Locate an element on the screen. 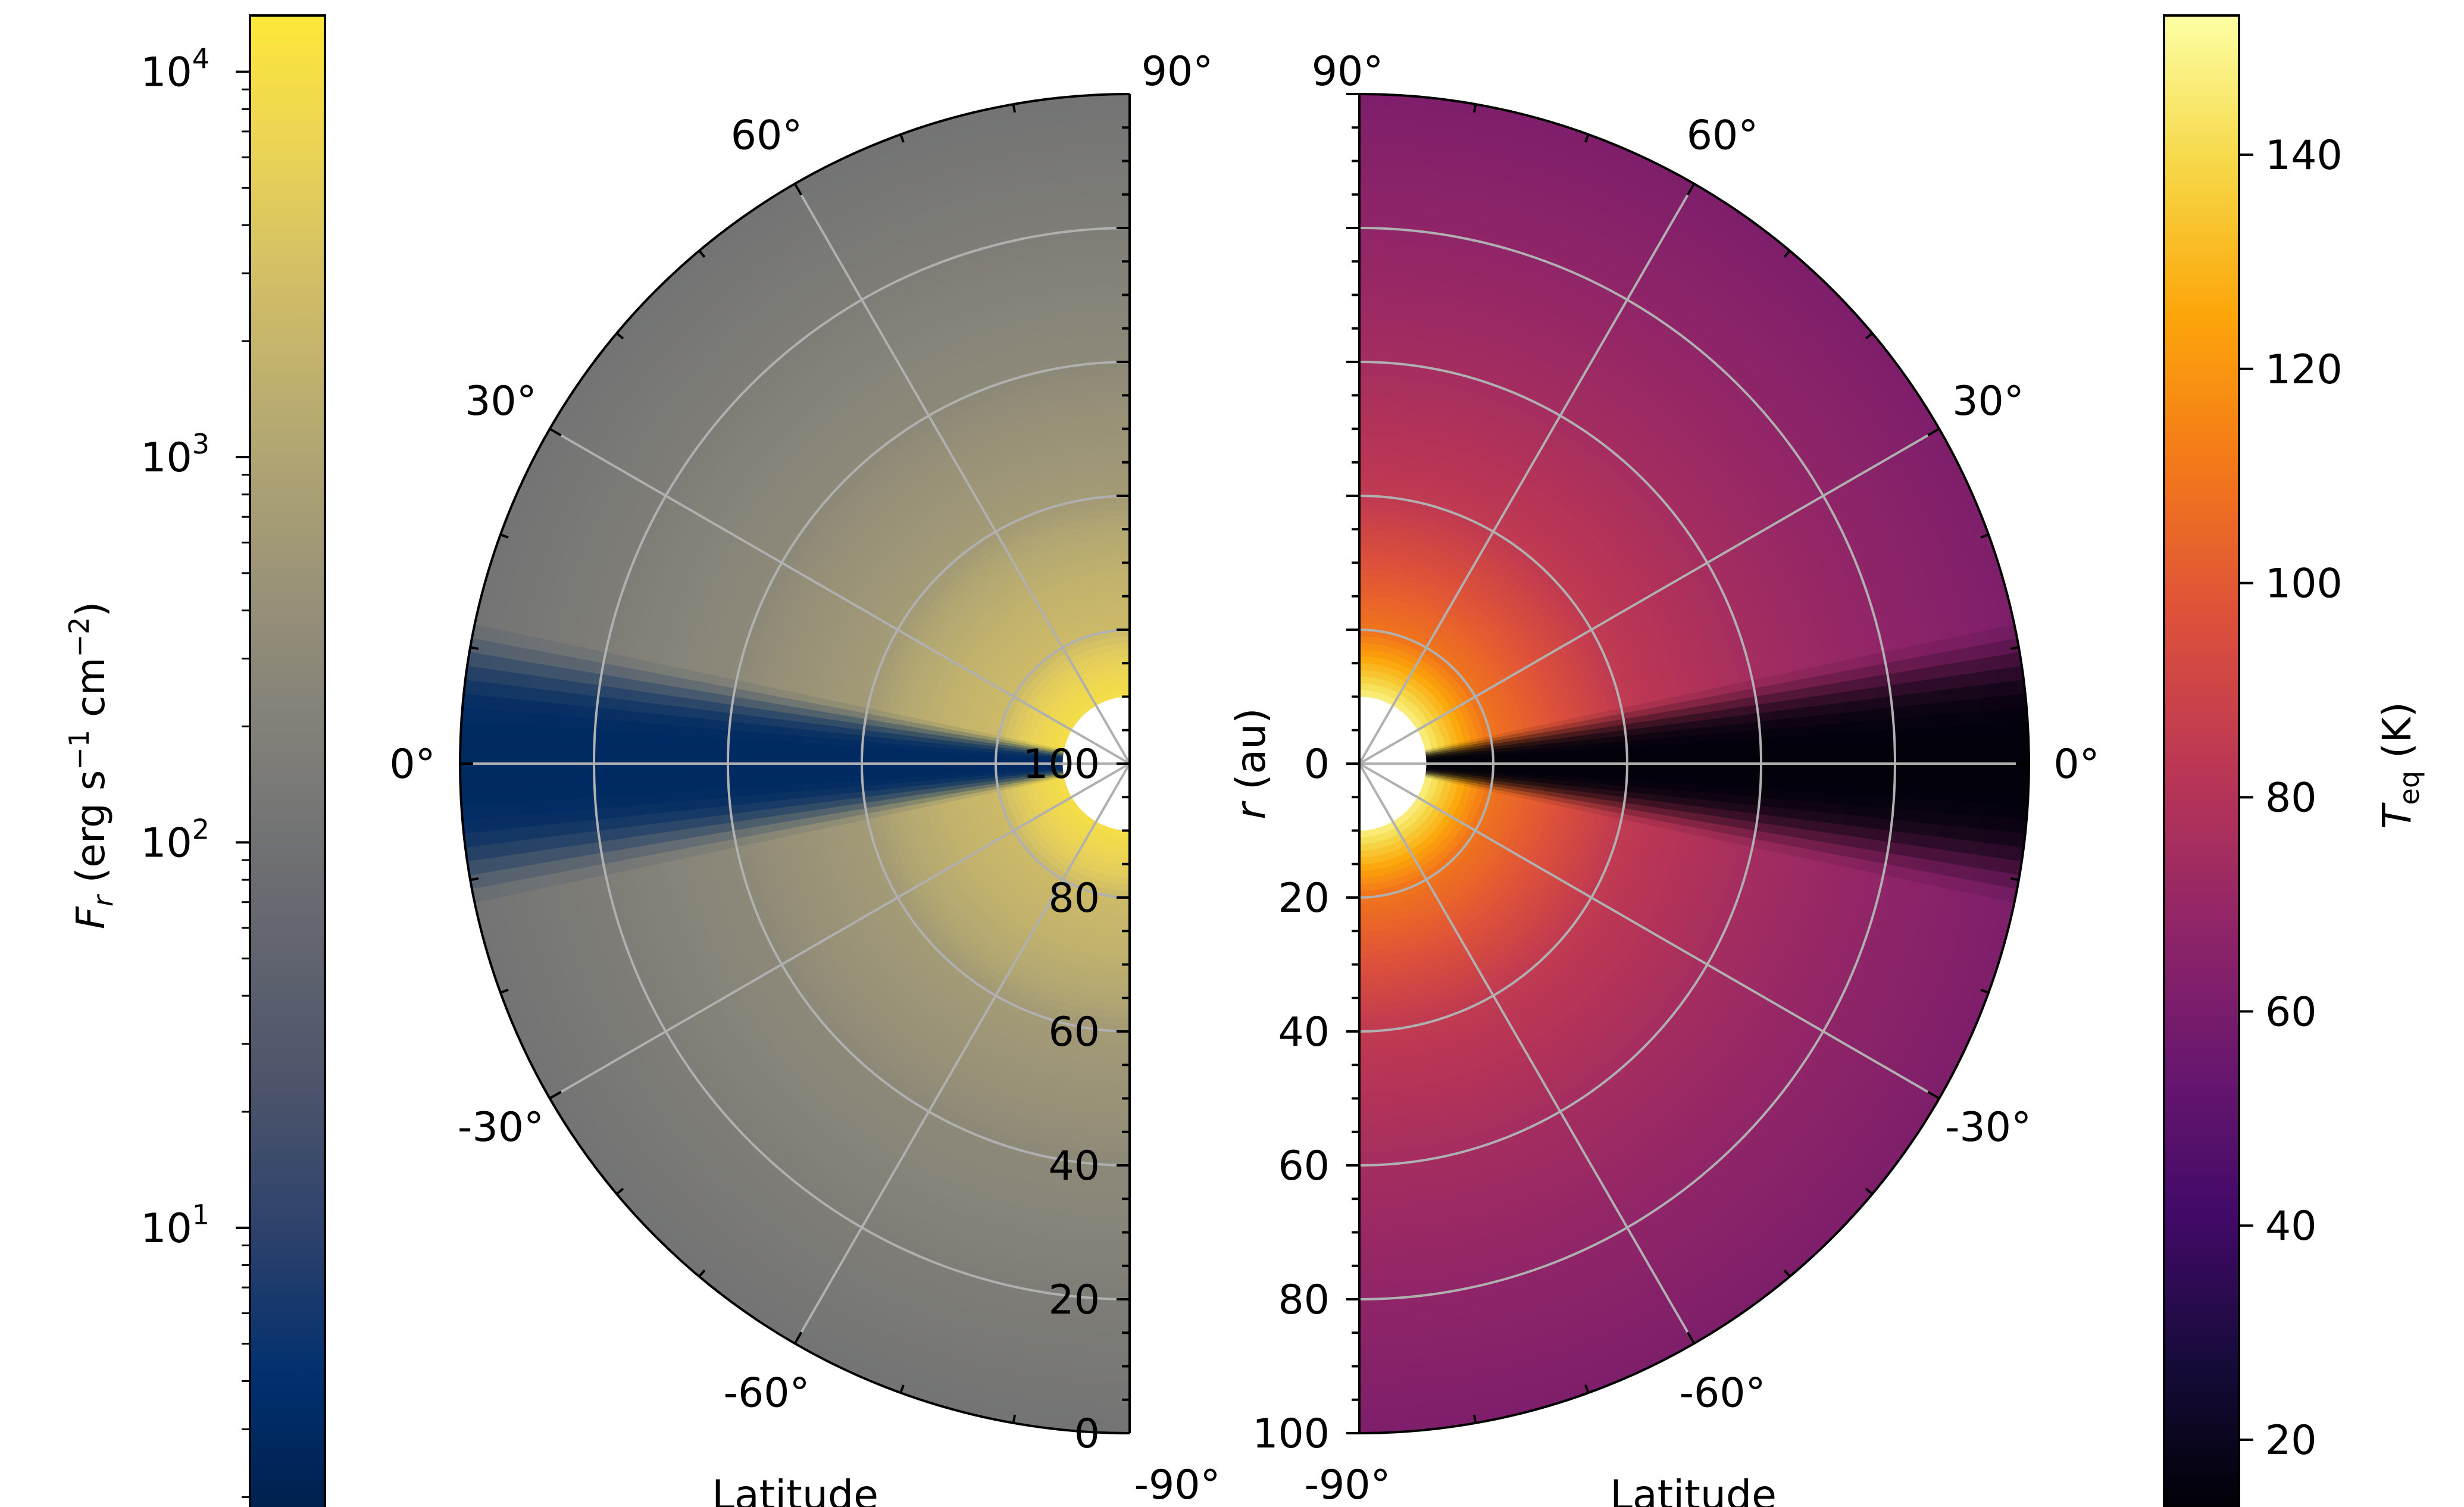 The image size is (2464, 1507). colorbar-flux: 101 102 103 104 Fr (erg s−1 cm−2) is located at coordinates (194, 760).